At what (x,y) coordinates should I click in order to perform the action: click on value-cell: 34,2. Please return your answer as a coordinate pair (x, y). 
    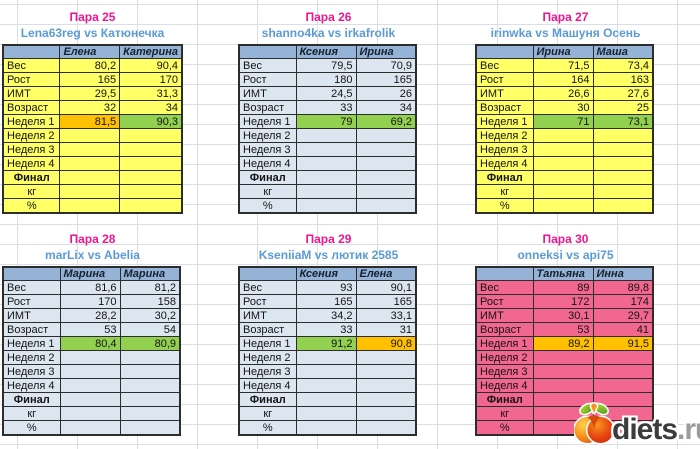
    Looking at the image, I should click on (326, 315).